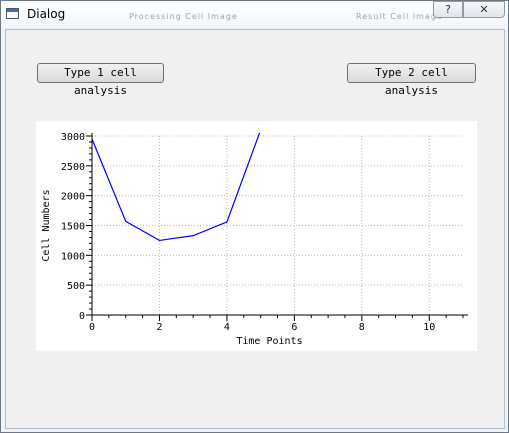 The image size is (509, 433). I want to click on window-icon, so click(12, 13).